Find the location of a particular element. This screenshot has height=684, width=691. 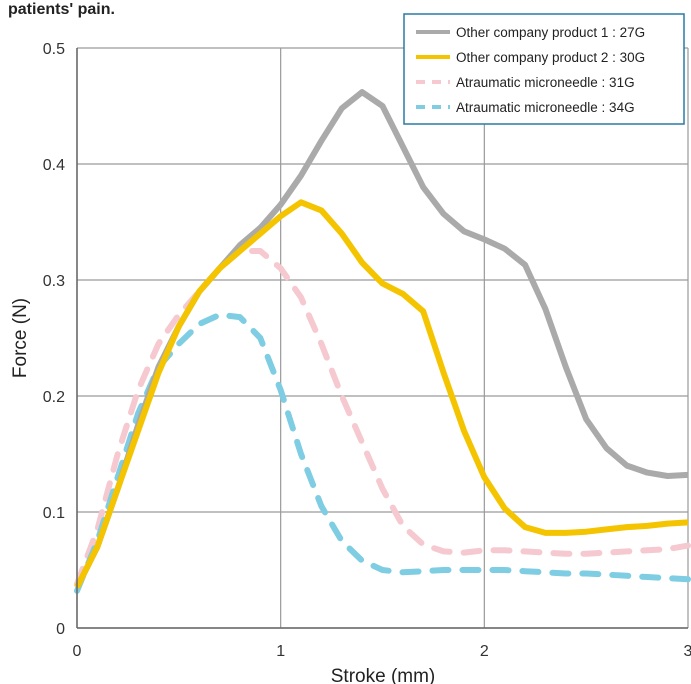

y-tick-label: 0.4 is located at coordinates (54, 165).